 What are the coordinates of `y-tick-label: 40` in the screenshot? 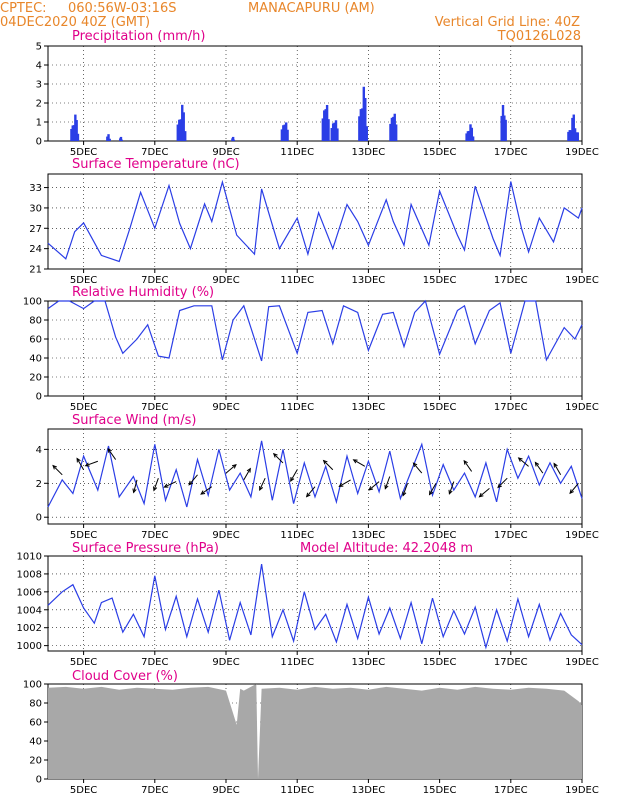 It's located at (35, 359).